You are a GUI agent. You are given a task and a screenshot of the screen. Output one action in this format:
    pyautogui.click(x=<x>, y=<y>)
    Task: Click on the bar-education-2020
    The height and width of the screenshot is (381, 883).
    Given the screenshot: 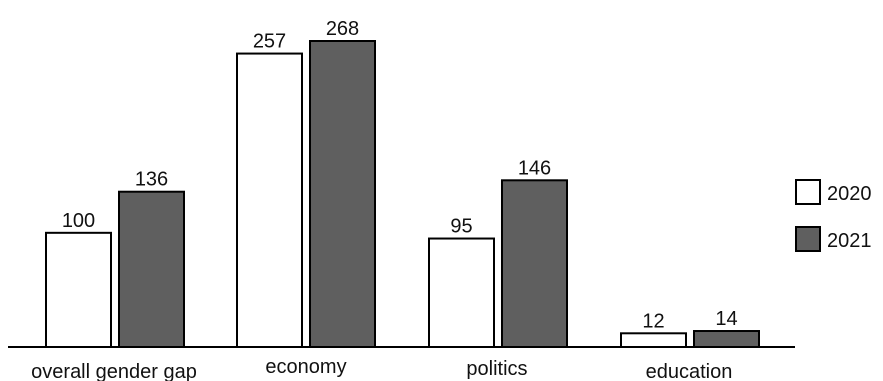 What is the action you would take?
    pyautogui.click(x=653, y=340)
    